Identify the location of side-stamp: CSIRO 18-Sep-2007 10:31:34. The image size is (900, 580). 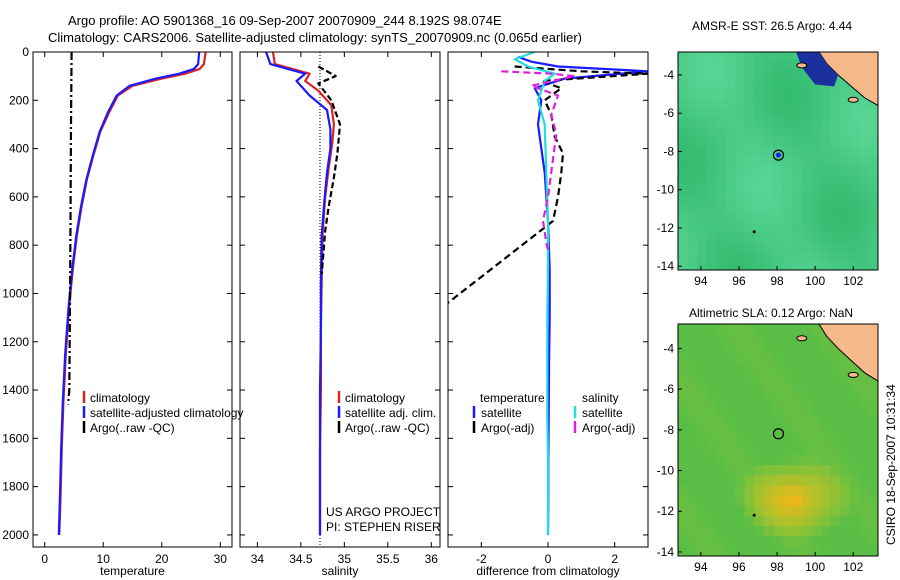
(891, 464).